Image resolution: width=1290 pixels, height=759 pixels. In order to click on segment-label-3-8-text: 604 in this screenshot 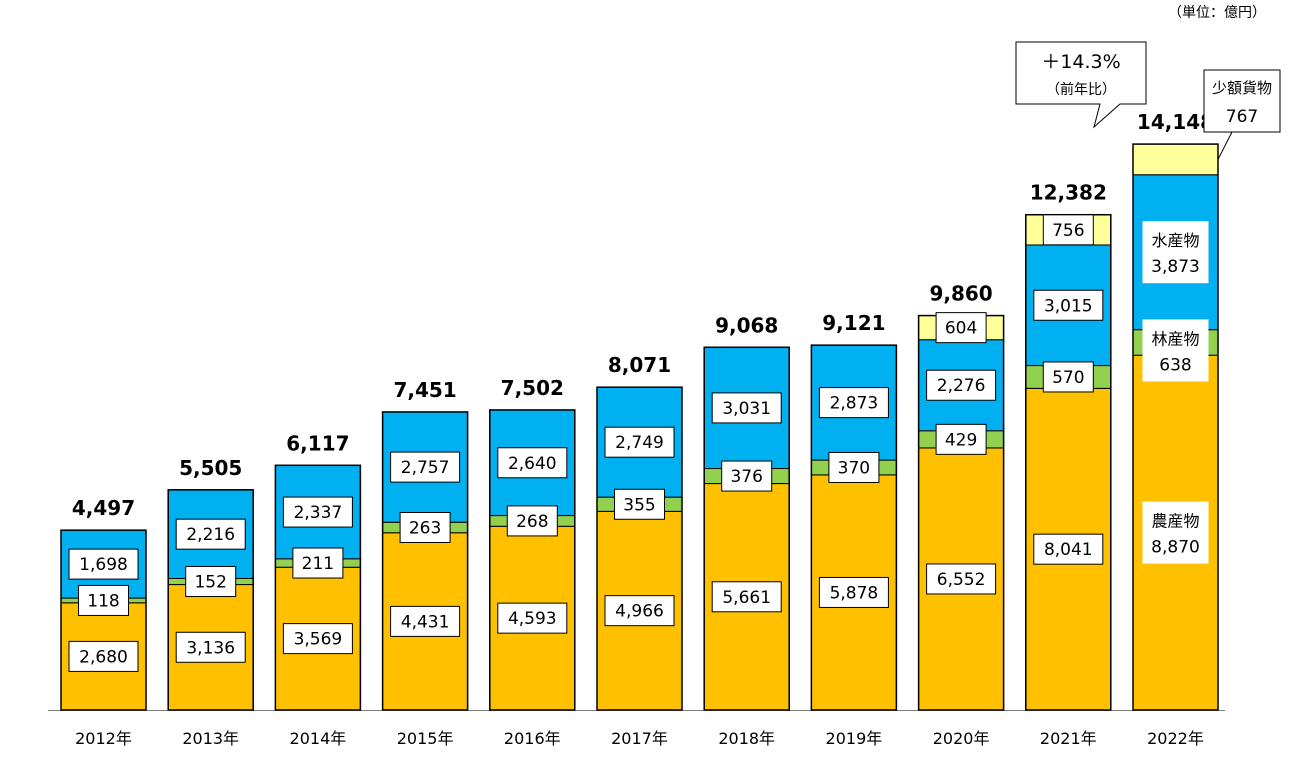, I will do `click(961, 329)`.